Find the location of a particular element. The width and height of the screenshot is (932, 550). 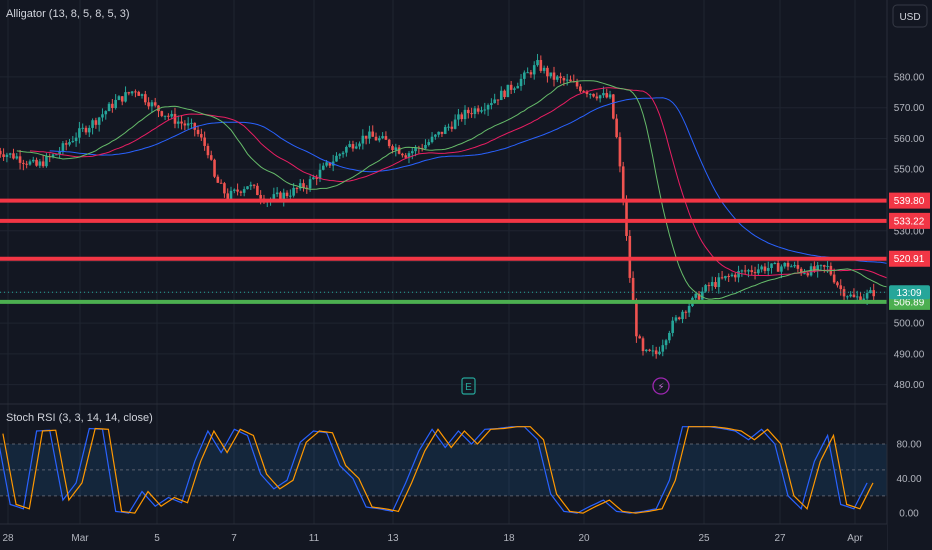

currency-label: USD is located at coordinates (909, 17).